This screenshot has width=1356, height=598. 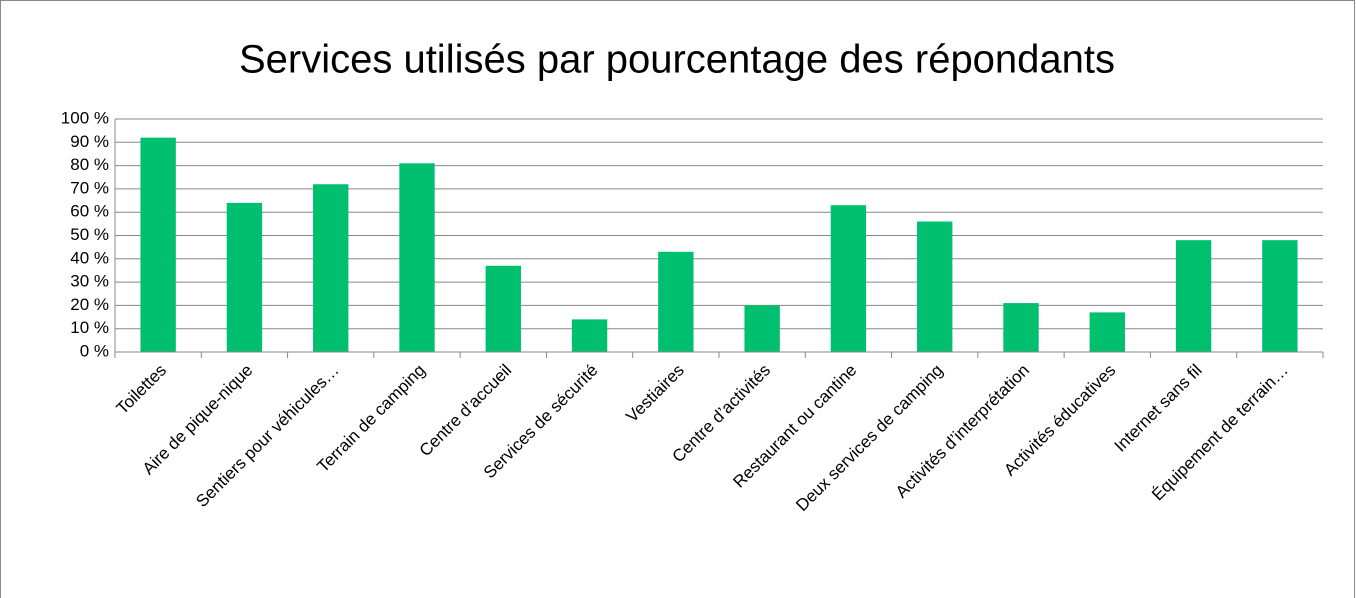 What do you see at coordinates (89, 234) in the screenshot?
I see `y-tick-label: 50 %` at bounding box center [89, 234].